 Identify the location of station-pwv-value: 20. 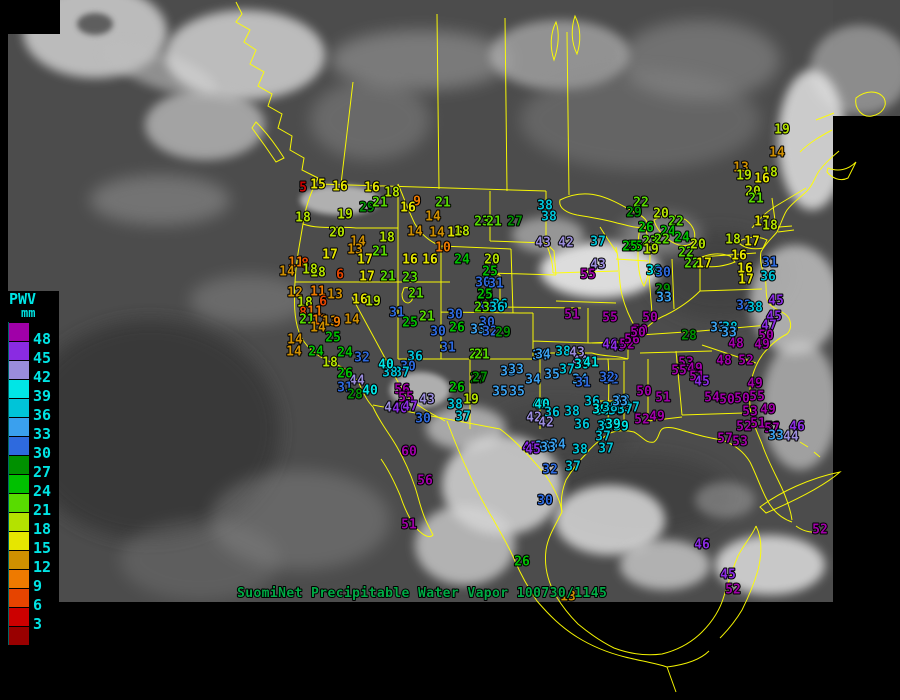
(661, 214).